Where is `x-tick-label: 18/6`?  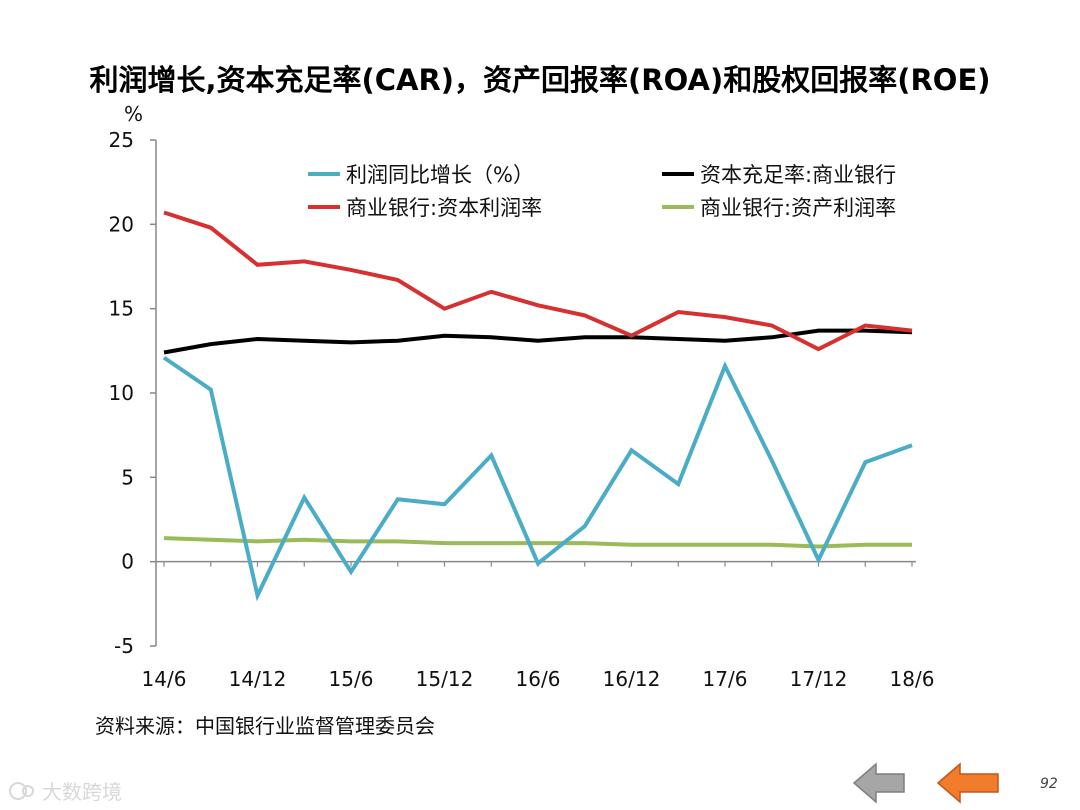
x-tick-label: 18/6 is located at coordinates (912, 679).